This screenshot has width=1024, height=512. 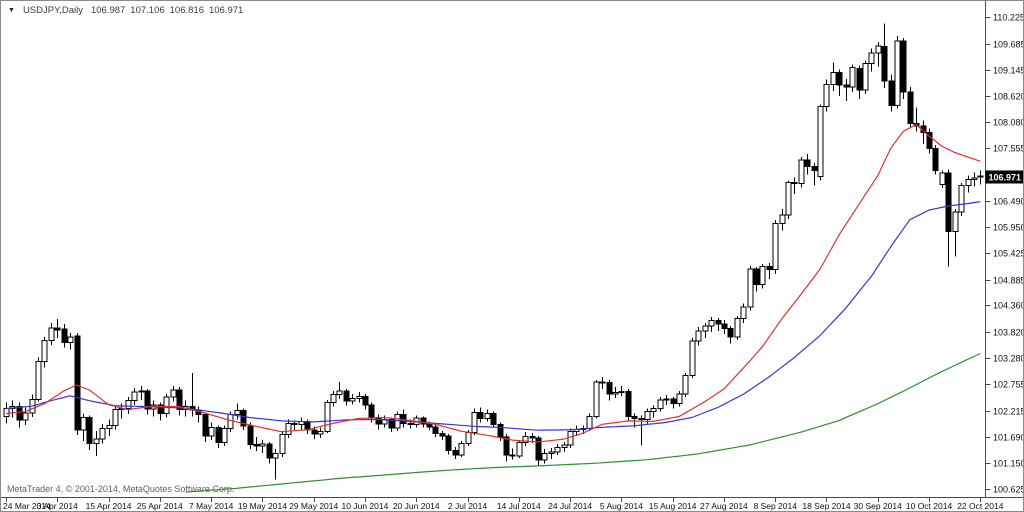 What do you see at coordinates (1008, 97) in the screenshot?
I see `price-tick-label: 108.620` at bounding box center [1008, 97].